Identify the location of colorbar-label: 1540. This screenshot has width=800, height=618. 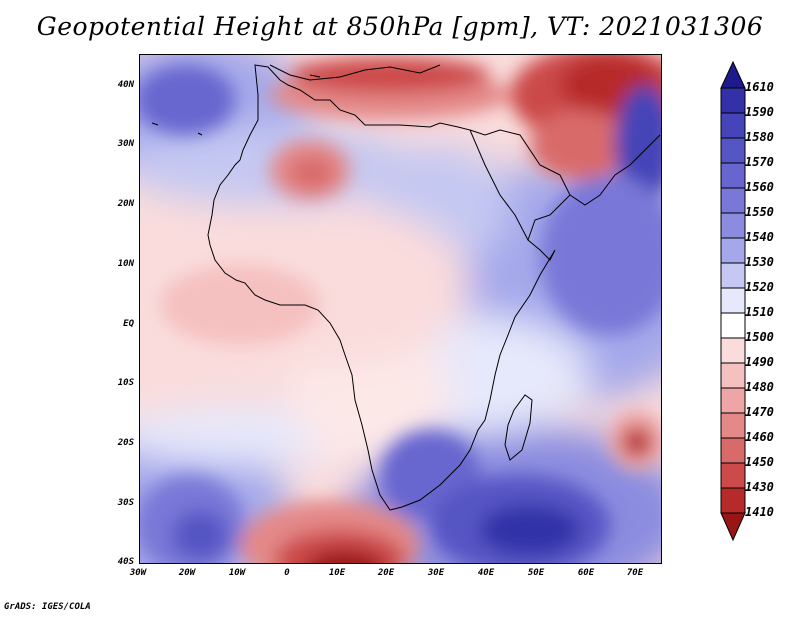
(759, 237).